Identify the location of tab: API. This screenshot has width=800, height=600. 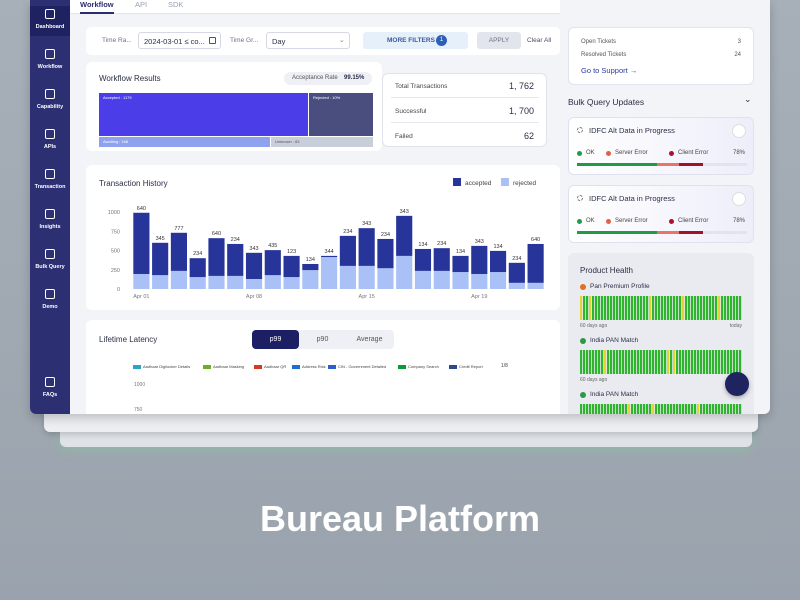
(141, 4).